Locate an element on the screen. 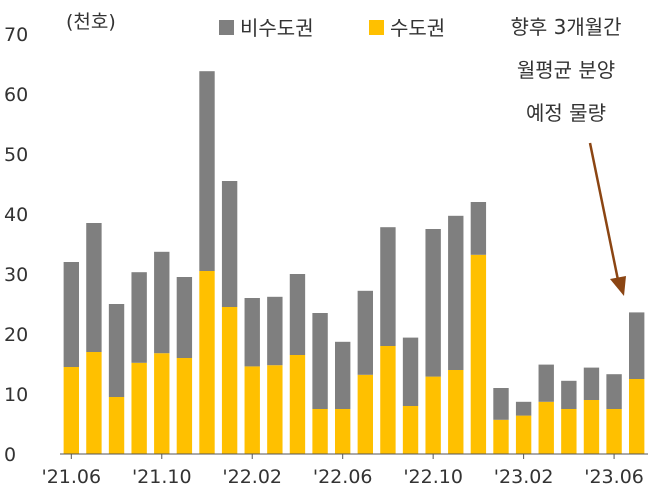 The image size is (672, 502). x-tick-label: '21.10 is located at coordinates (162, 477).